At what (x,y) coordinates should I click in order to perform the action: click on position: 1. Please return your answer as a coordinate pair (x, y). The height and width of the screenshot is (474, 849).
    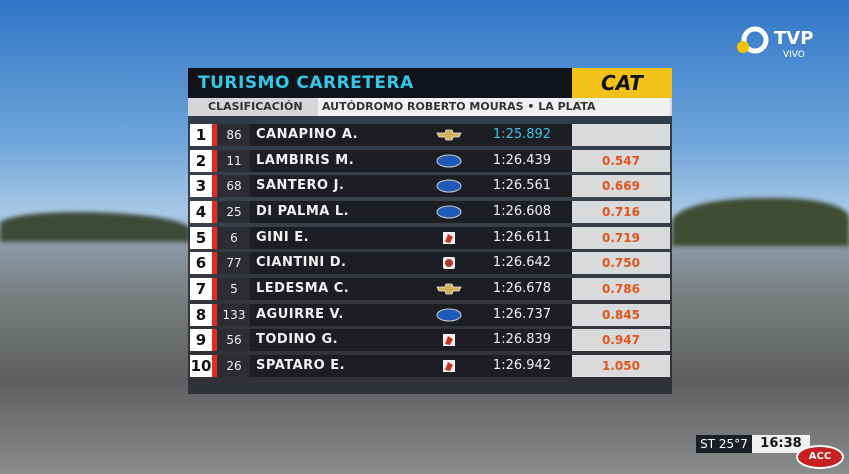
    Looking at the image, I should click on (201, 135).